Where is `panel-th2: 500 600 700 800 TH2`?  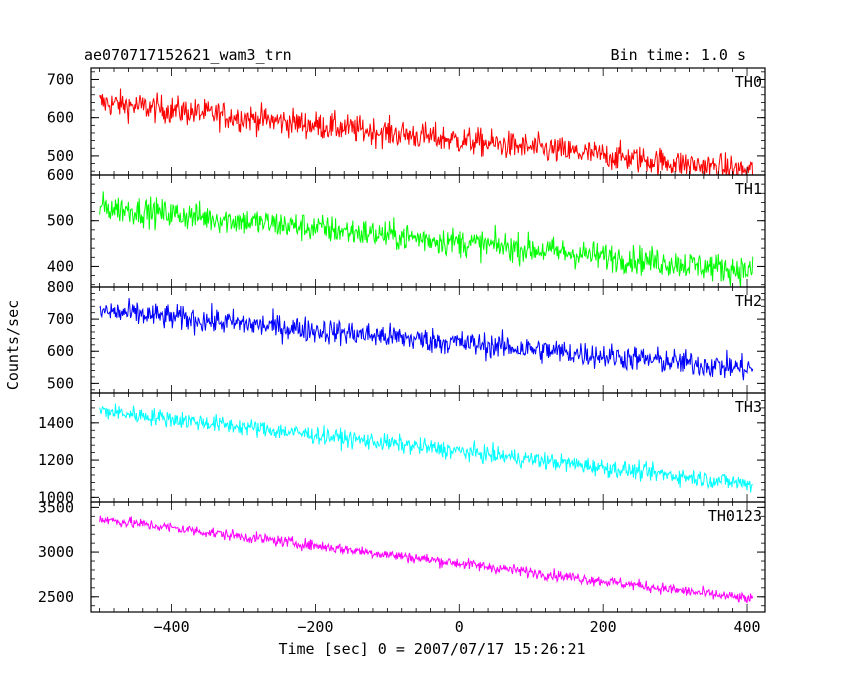 panel-th2: 500 600 700 800 TH2 is located at coordinates (406, 336).